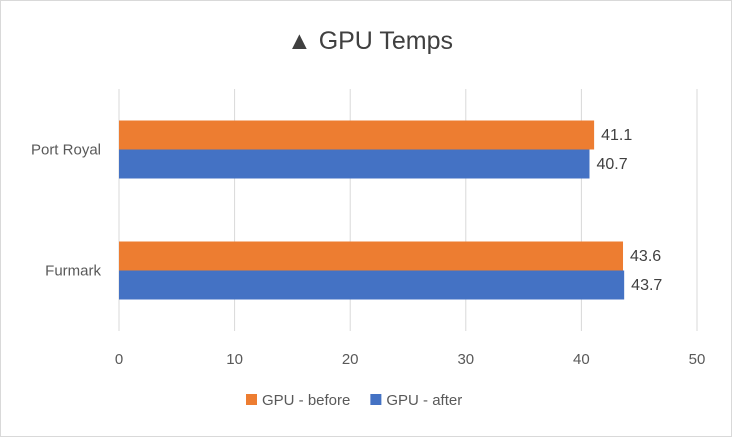  Describe the element at coordinates (465, 359) in the screenshot. I see `x-tick-label: 30` at that location.